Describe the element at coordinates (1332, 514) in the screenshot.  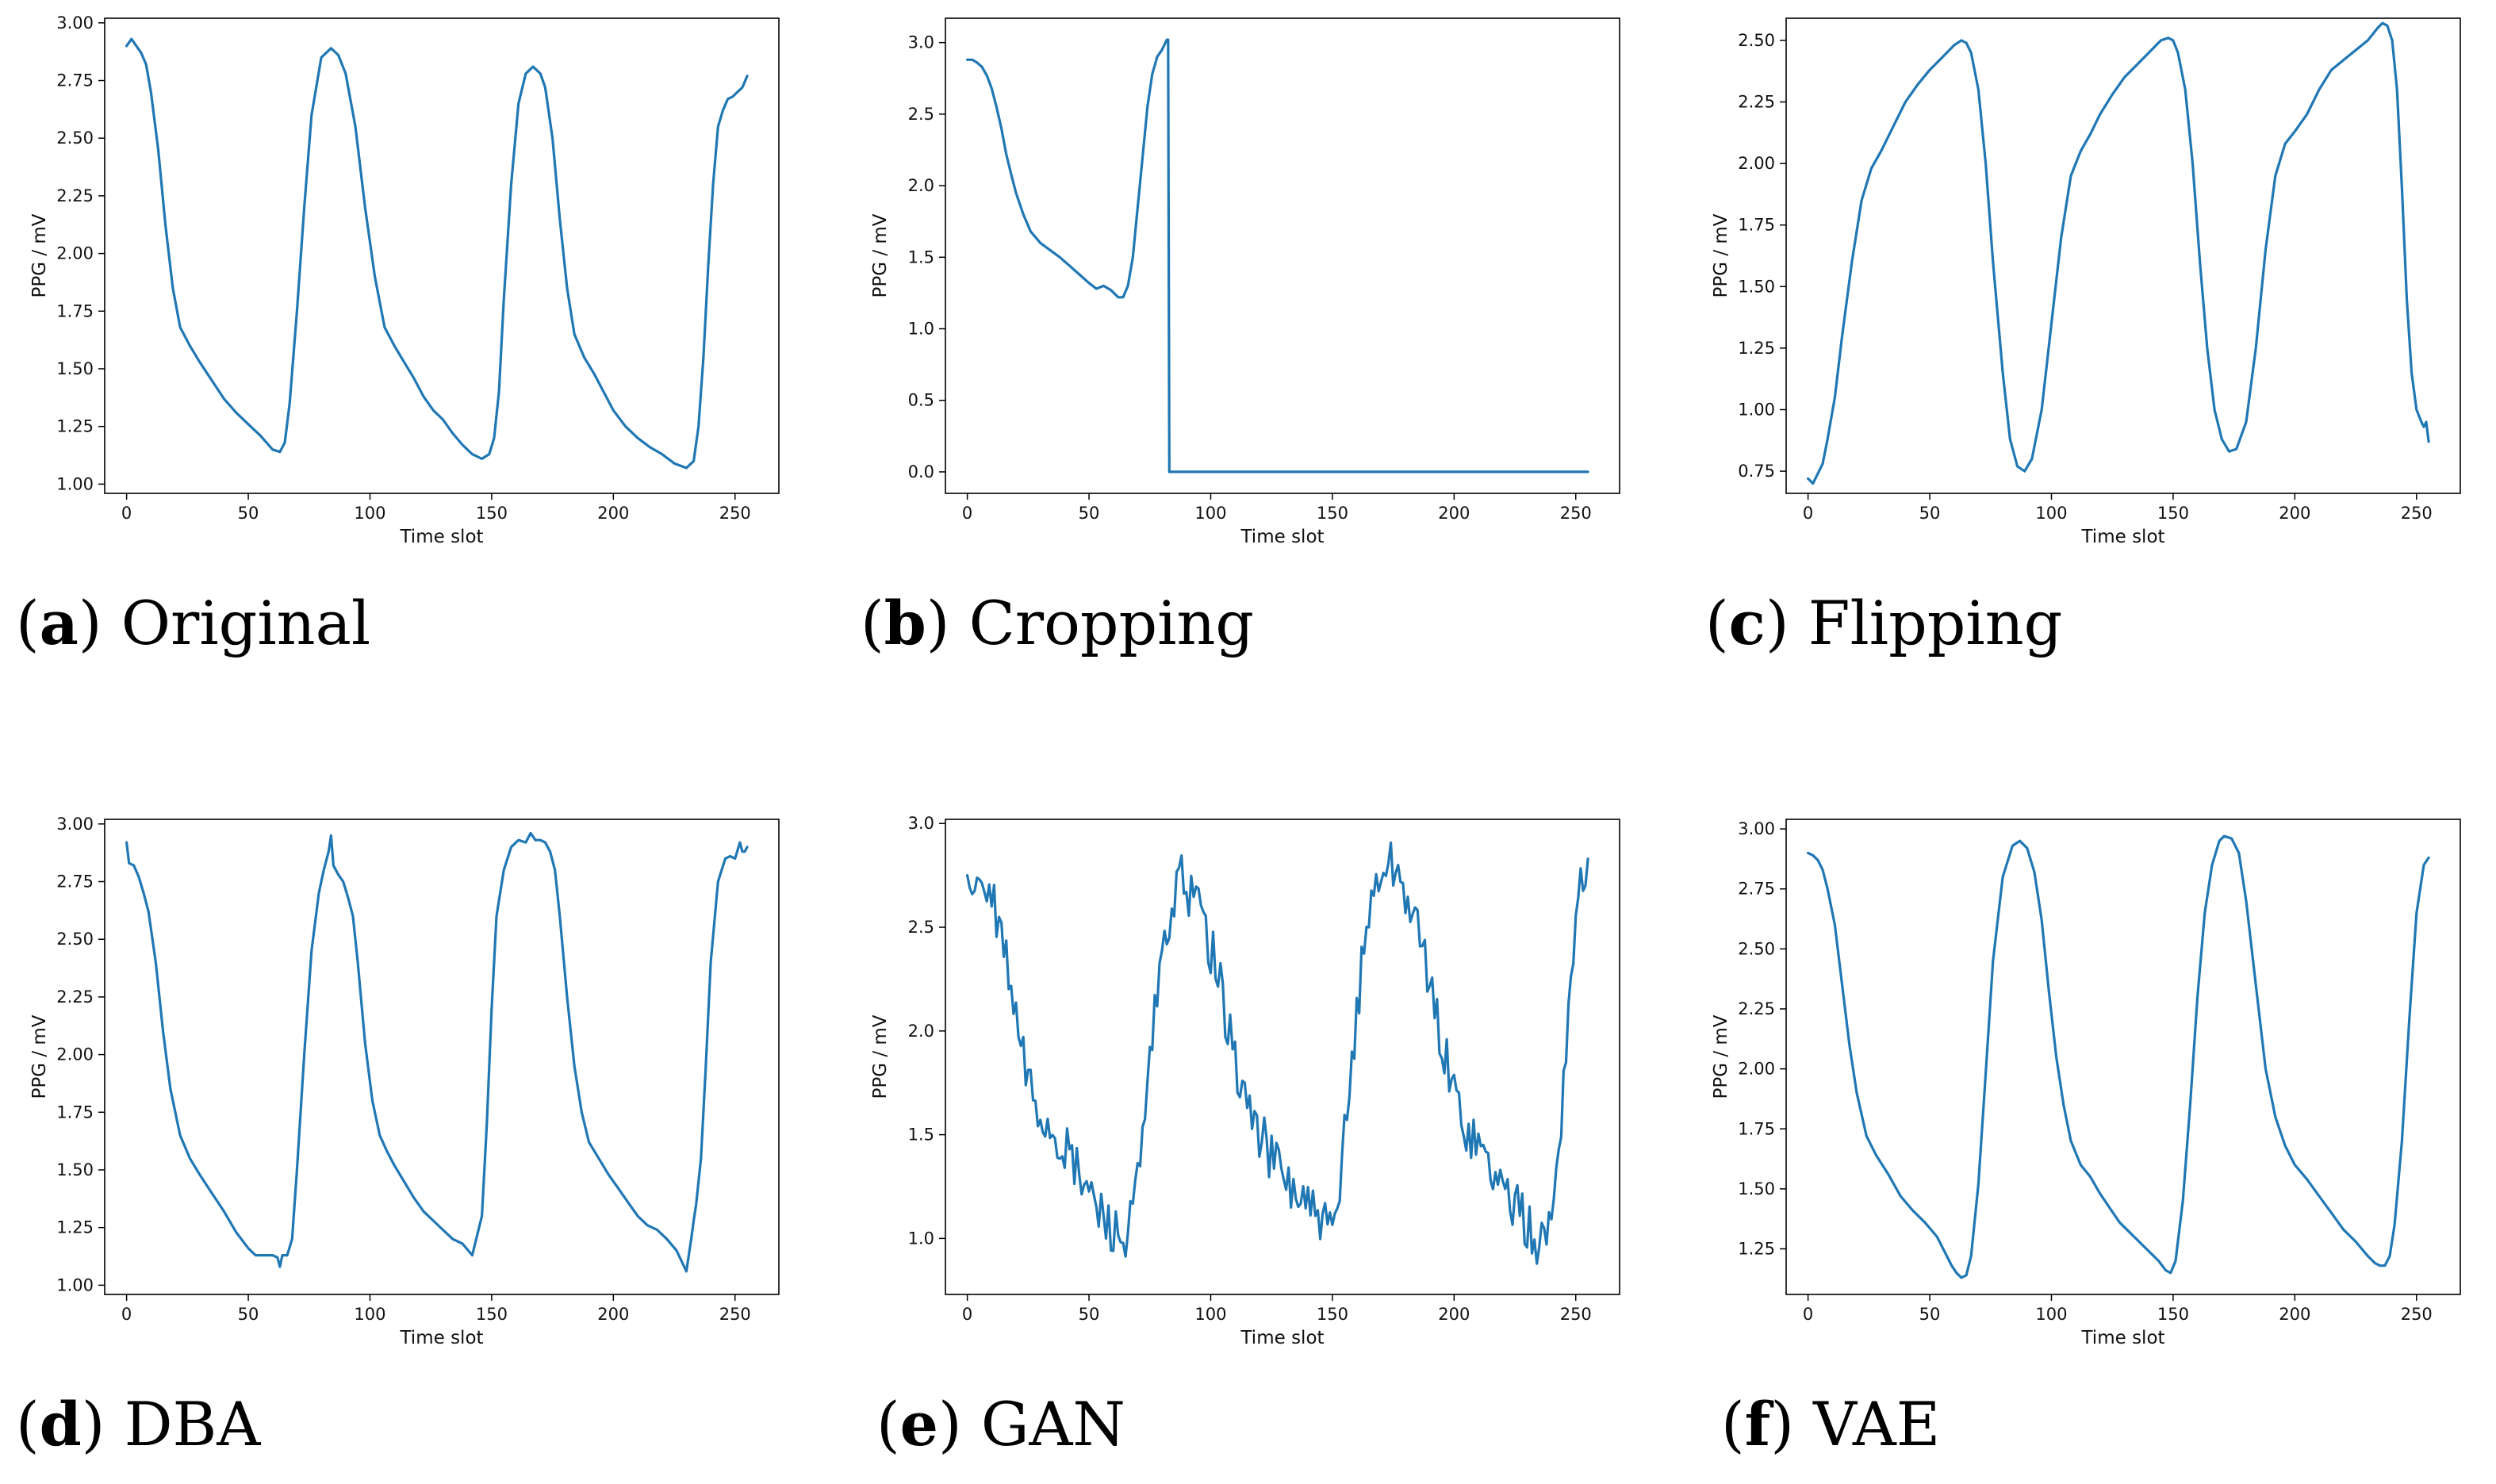
I see `x-tick-label-b-3: 150` at that location.